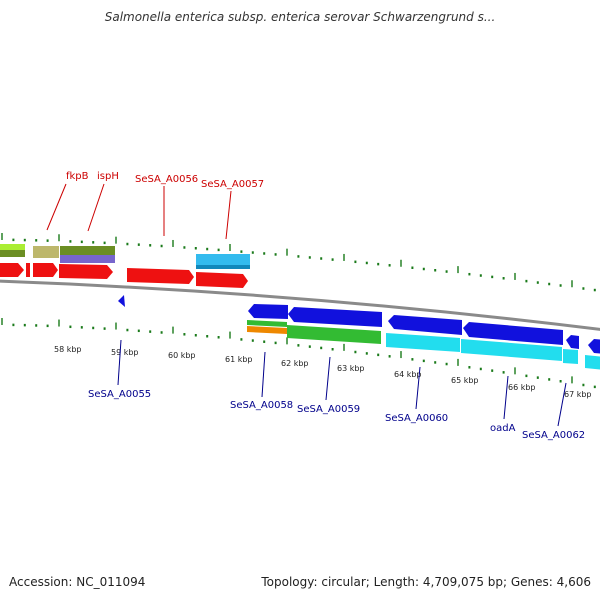 The height and width of the screenshot is (600, 600). What do you see at coordinates (267, 330) in the screenshot?
I see `gene-bar-orange` at bounding box center [267, 330].